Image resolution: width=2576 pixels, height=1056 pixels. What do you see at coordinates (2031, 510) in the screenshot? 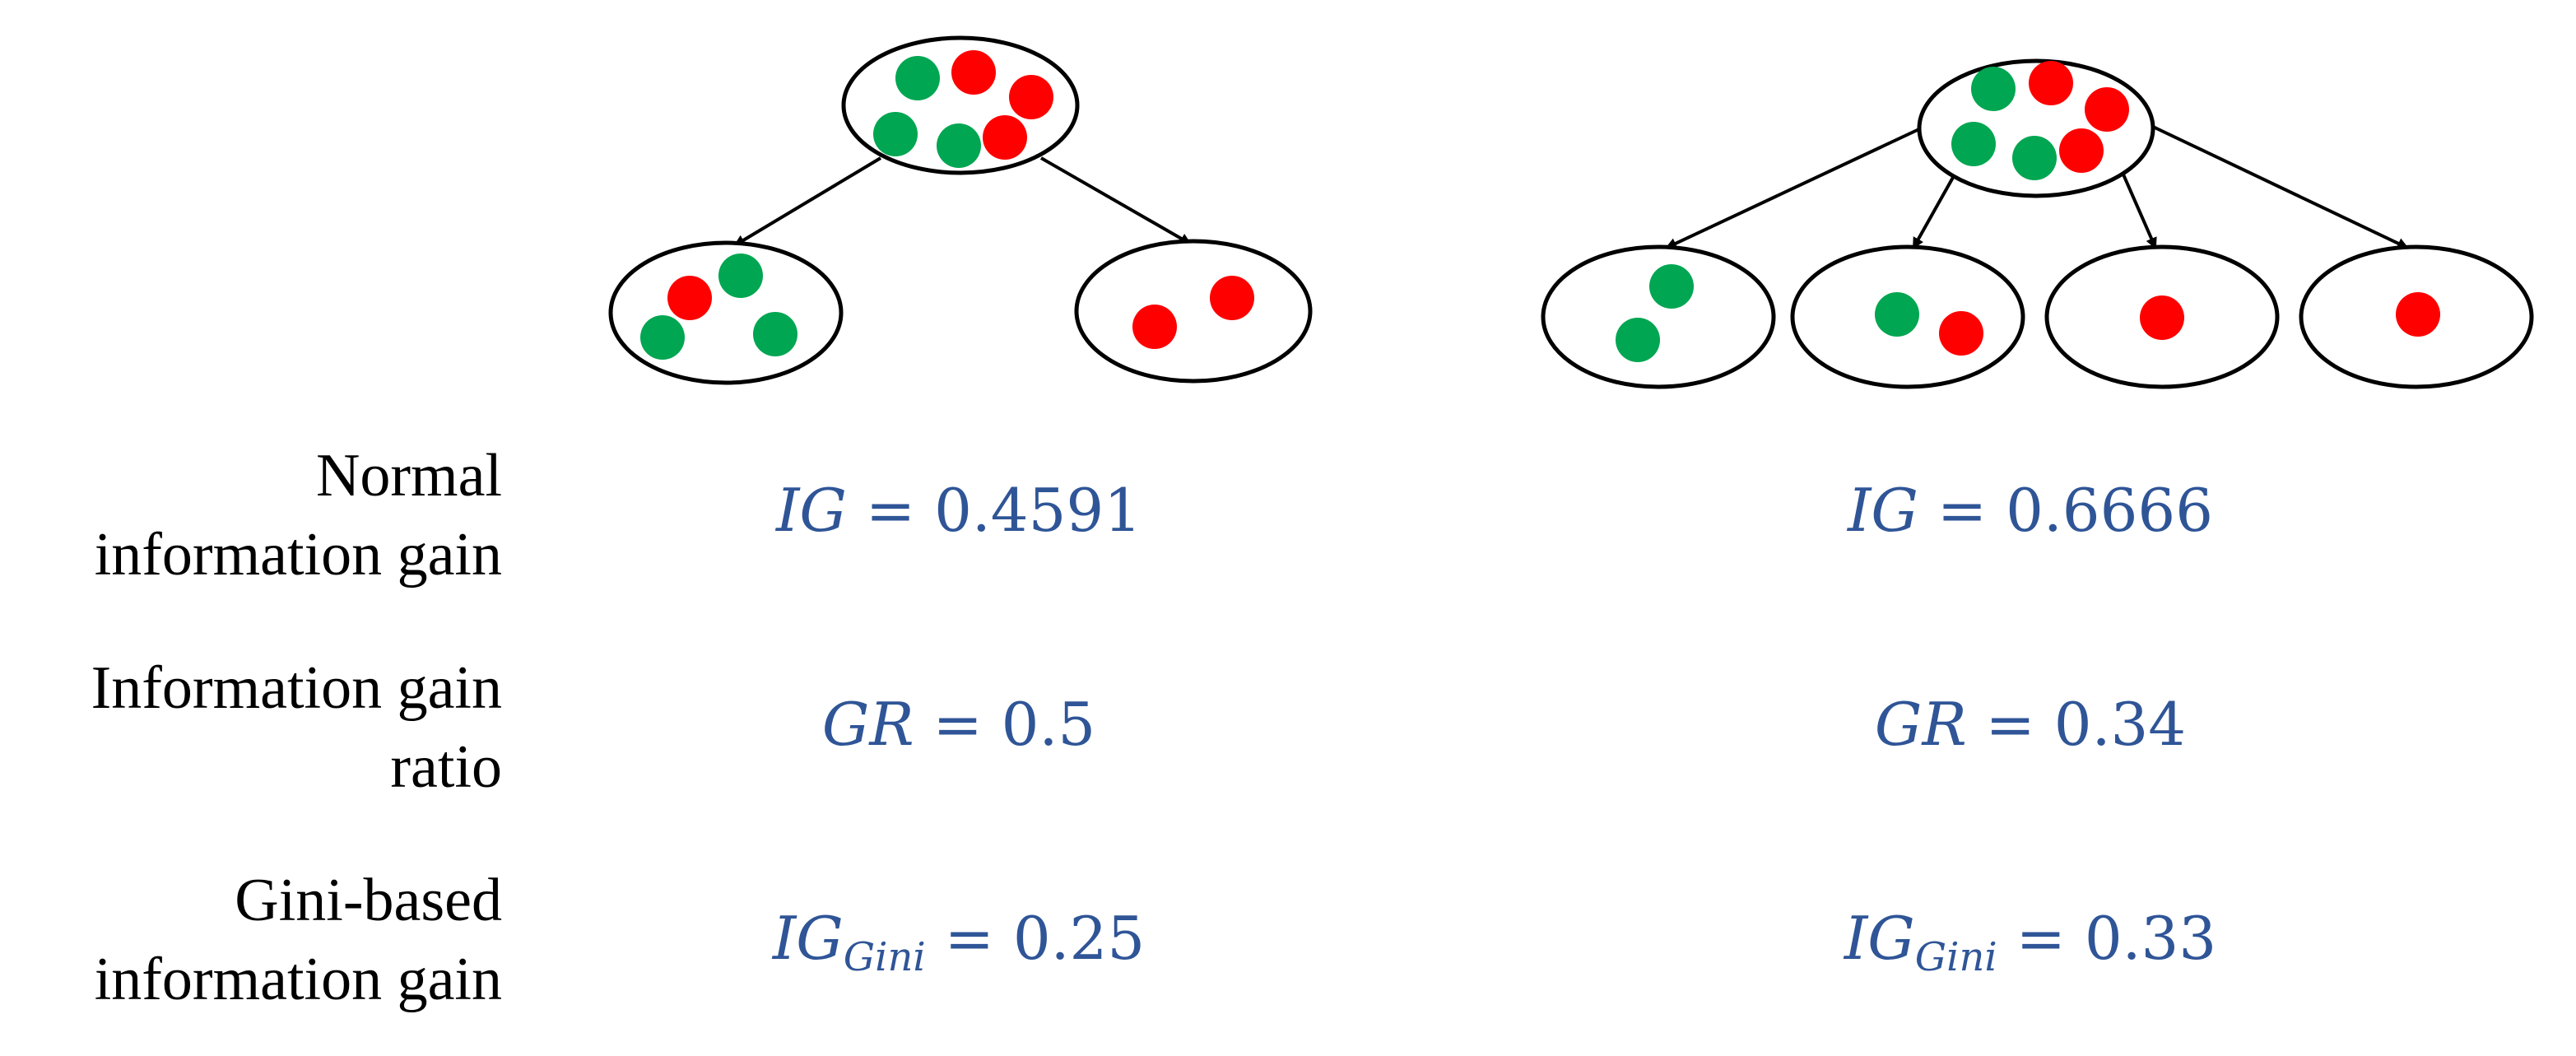
I see `formula-ig-right: IG = 0.6666` at bounding box center [2031, 510].